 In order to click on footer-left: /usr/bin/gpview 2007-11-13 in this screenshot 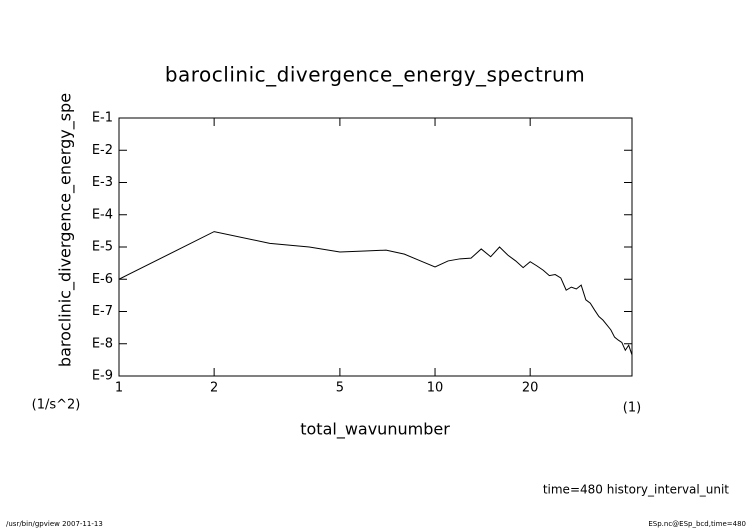, I will do `click(54, 524)`.